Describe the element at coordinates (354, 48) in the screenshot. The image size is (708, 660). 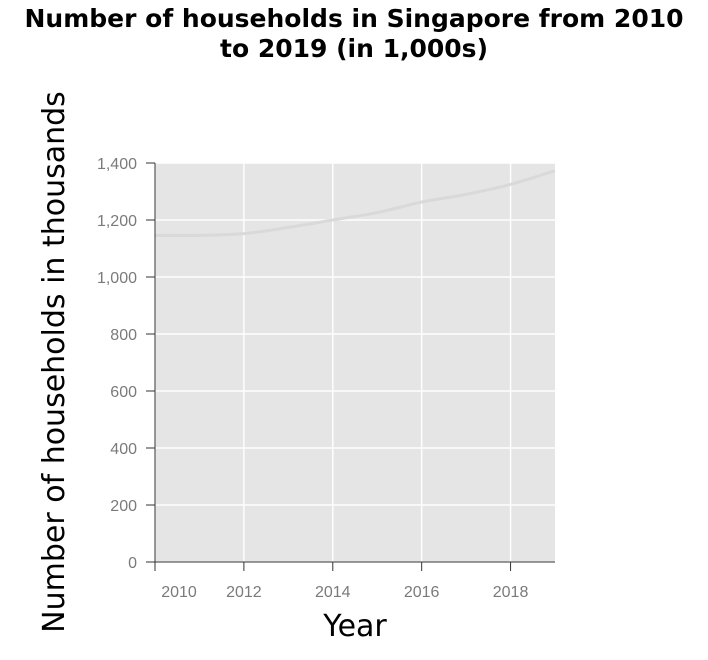
I see `chart-title-line-2: to 2019 (in 1,000s)` at that location.